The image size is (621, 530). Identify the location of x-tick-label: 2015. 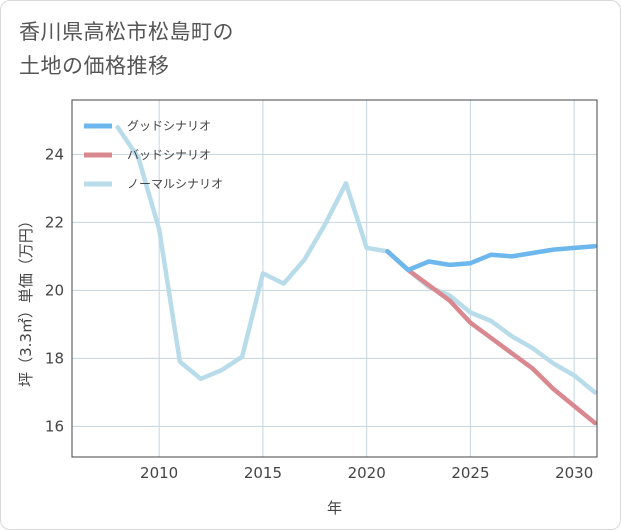
(263, 473).